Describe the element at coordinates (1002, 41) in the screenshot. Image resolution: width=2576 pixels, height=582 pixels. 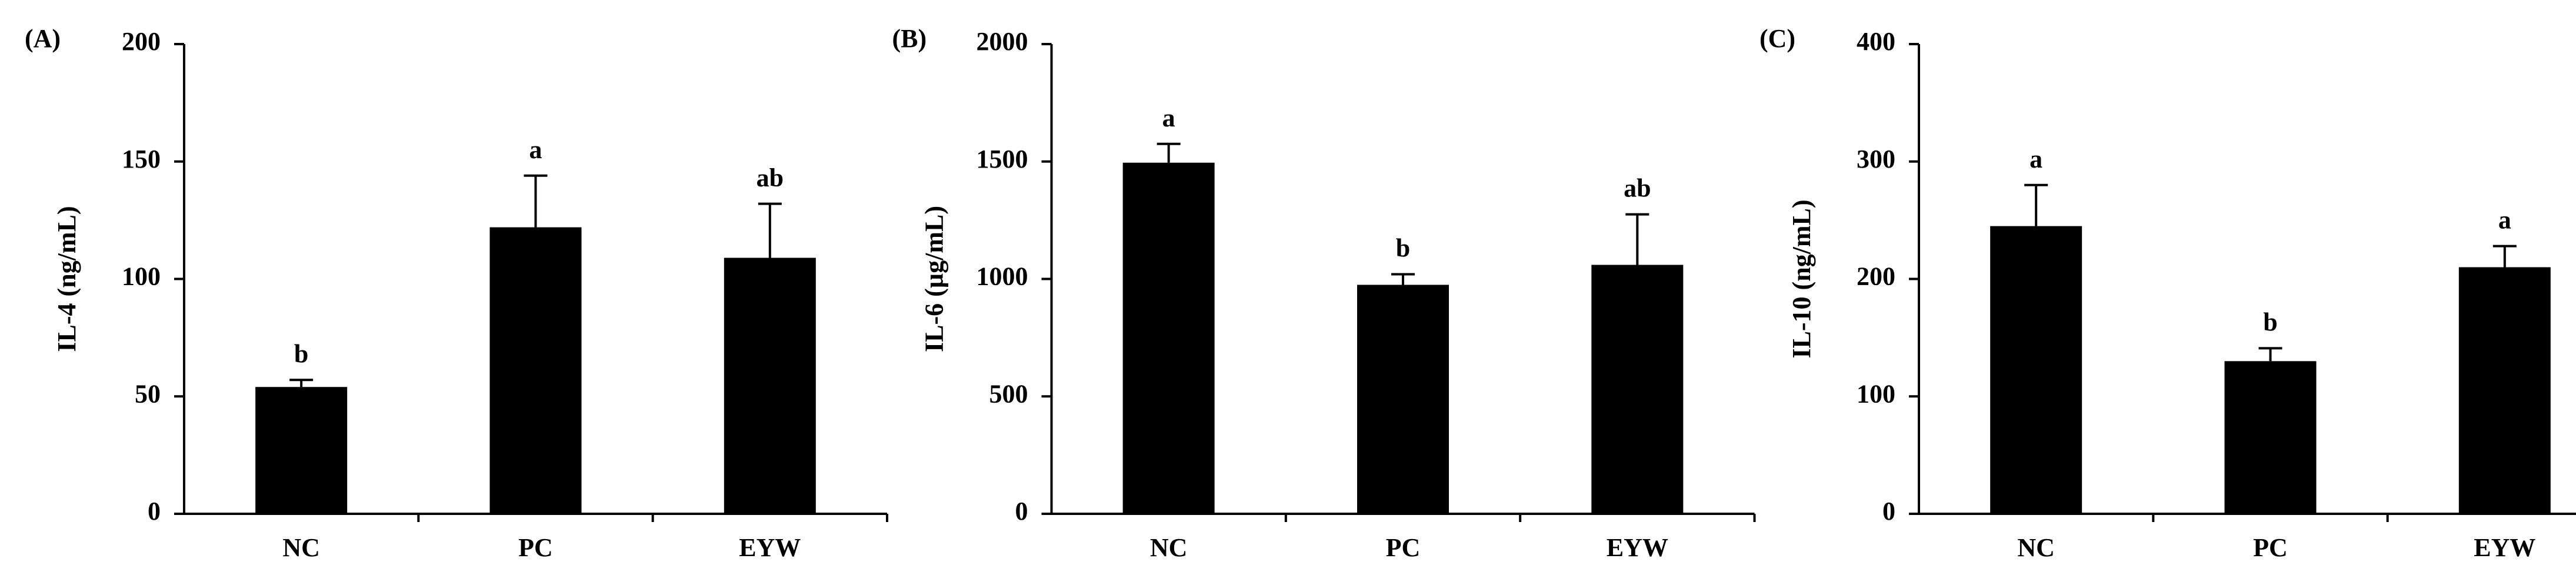
I see `y-tick-label: 2000` at that location.